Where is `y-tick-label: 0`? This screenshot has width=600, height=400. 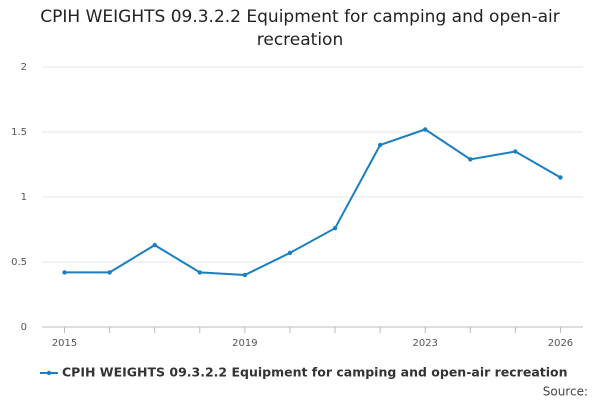 y-tick-label: 0 is located at coordinates (24, 327).